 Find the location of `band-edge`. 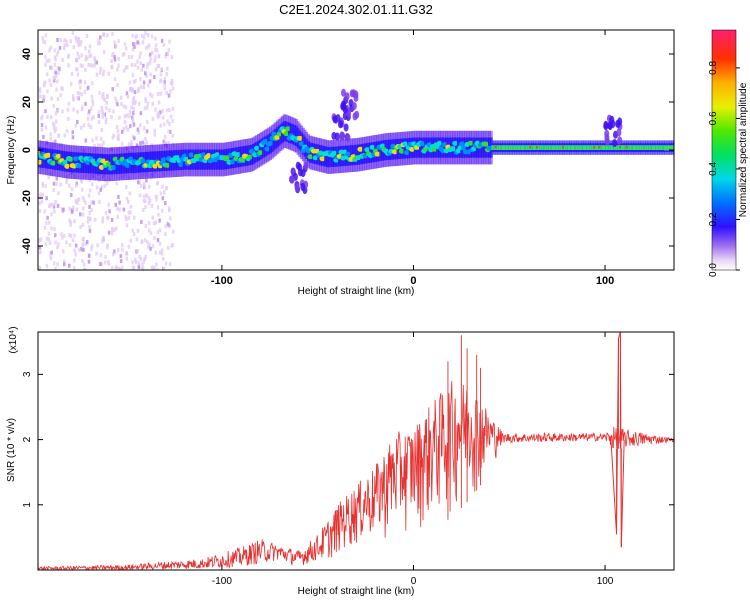

band-edge is located at coordinates (669, 148).